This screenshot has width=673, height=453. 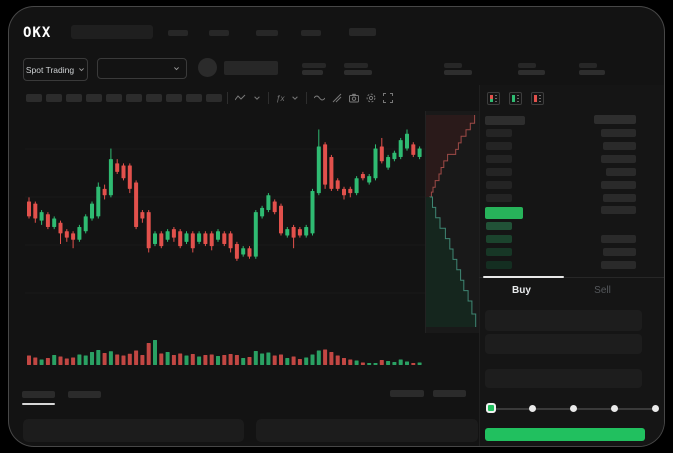 I want to click on buy-tab-underline, so click(x=523, y=277).